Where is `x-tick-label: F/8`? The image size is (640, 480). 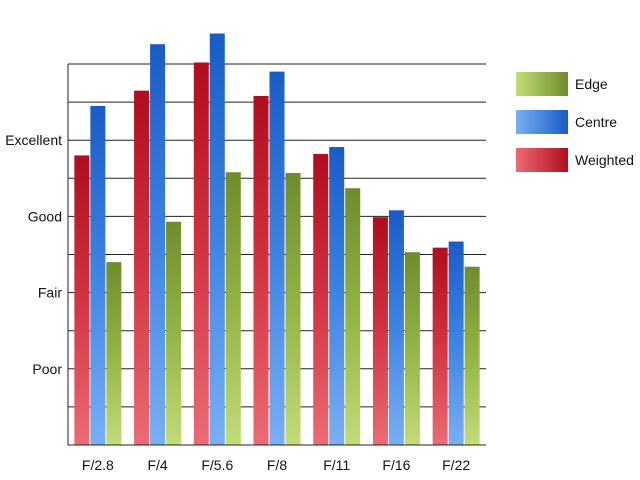
x-tick-label: F/8 is located at coordinates (277, 465).